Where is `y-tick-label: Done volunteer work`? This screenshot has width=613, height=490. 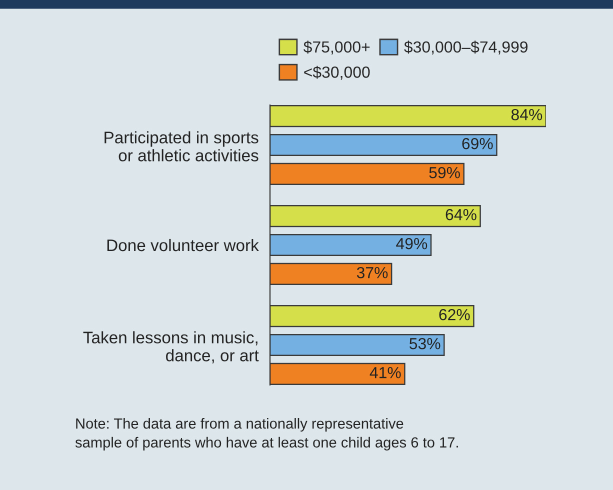 y-tick-label: Done volunteer work is located at coordinates (183, 245).